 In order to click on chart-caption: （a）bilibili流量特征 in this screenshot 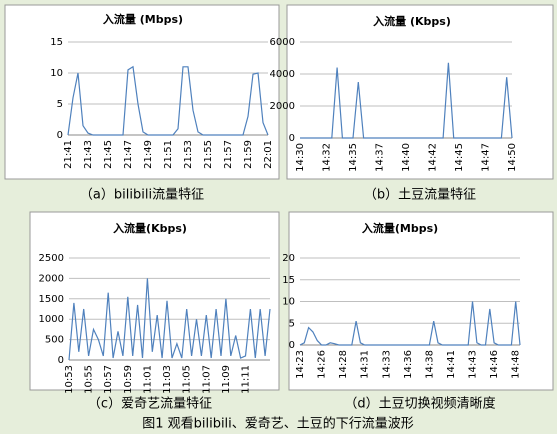, I will do `click(142, 195)`.